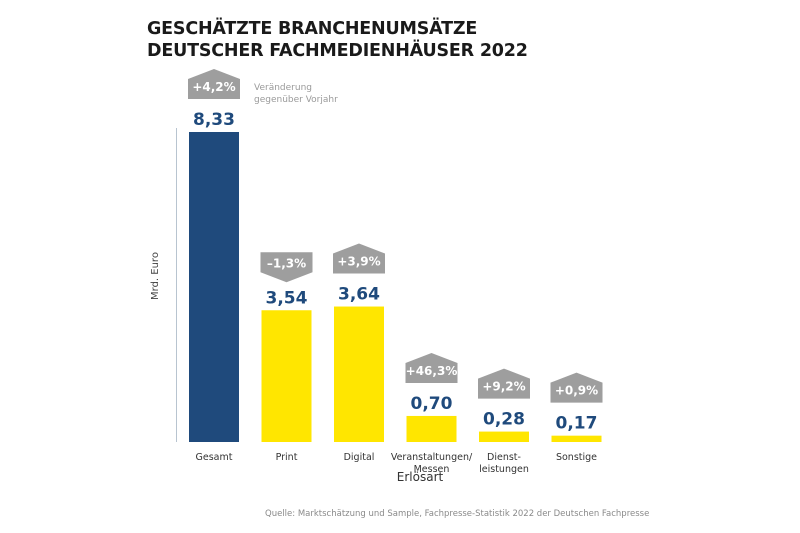  I want to click on change-label-0: +4,2%, so click(213, 87).